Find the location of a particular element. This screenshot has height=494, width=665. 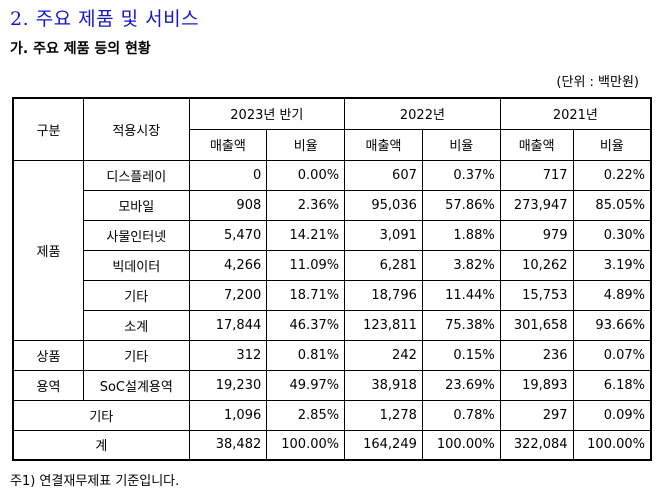

cell-sales: 38,482 is located at coordinates (228, 445).